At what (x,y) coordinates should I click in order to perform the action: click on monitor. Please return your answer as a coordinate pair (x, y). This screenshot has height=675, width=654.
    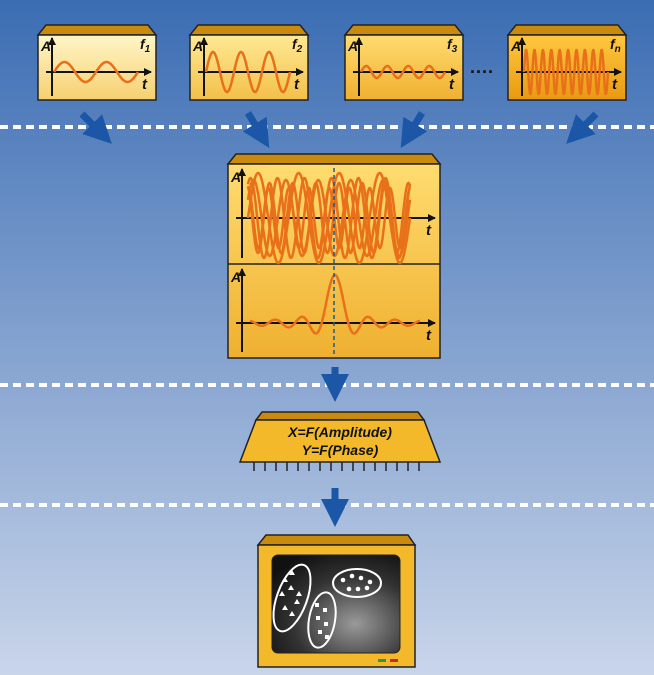
    Looking at the image, I should click on (336, 601).